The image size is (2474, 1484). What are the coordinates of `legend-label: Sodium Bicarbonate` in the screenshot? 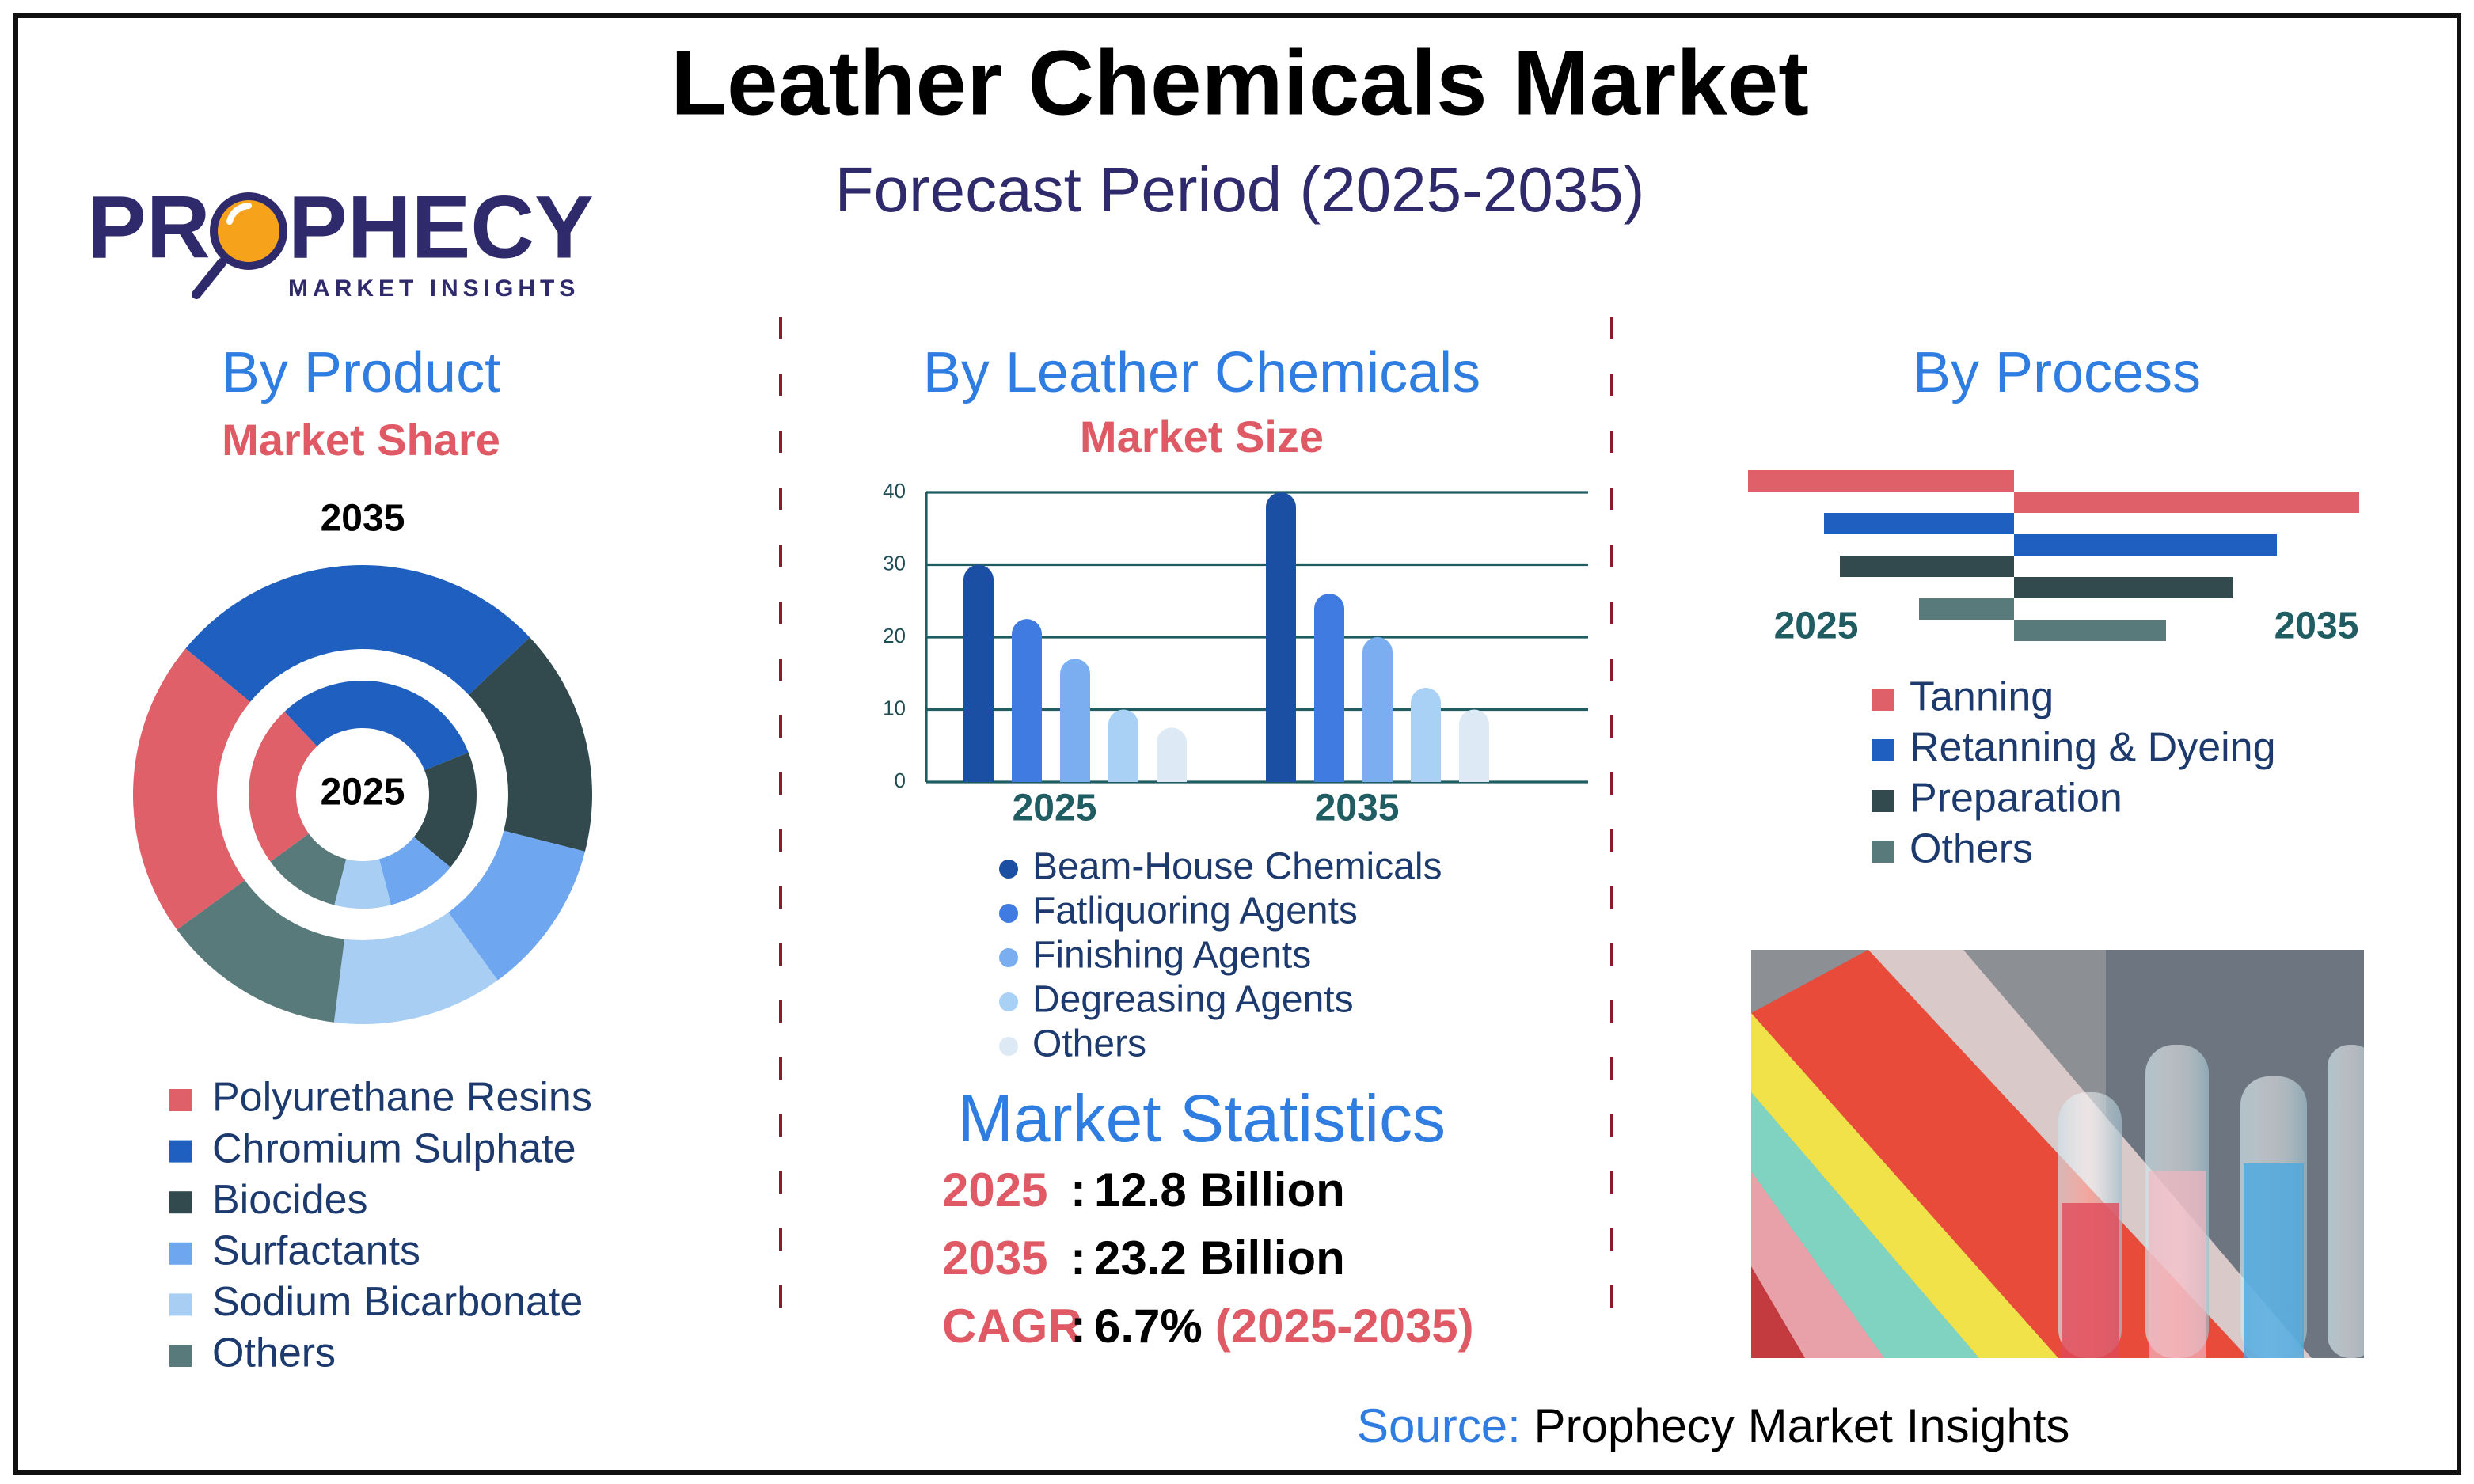 It's located at (398, 1302).